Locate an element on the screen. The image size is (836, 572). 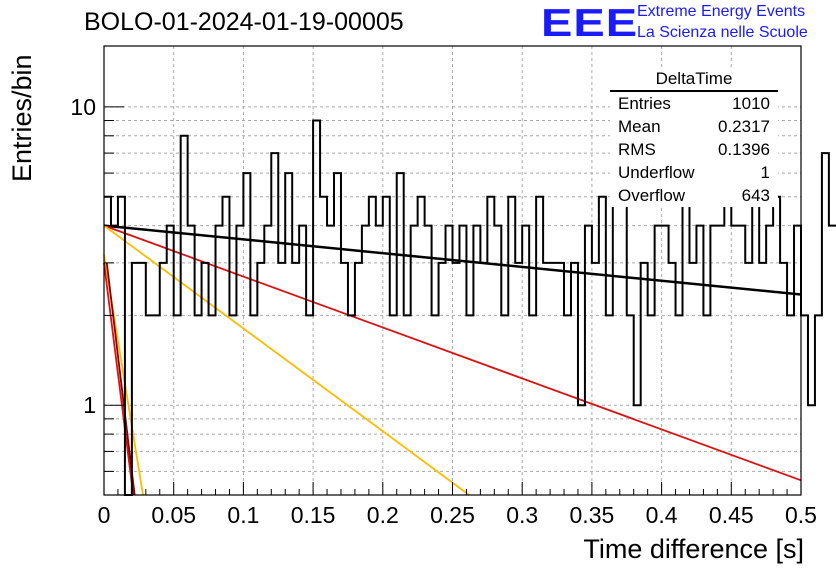
x-tick-label: 0.25 is located at coordinates (452, 515).